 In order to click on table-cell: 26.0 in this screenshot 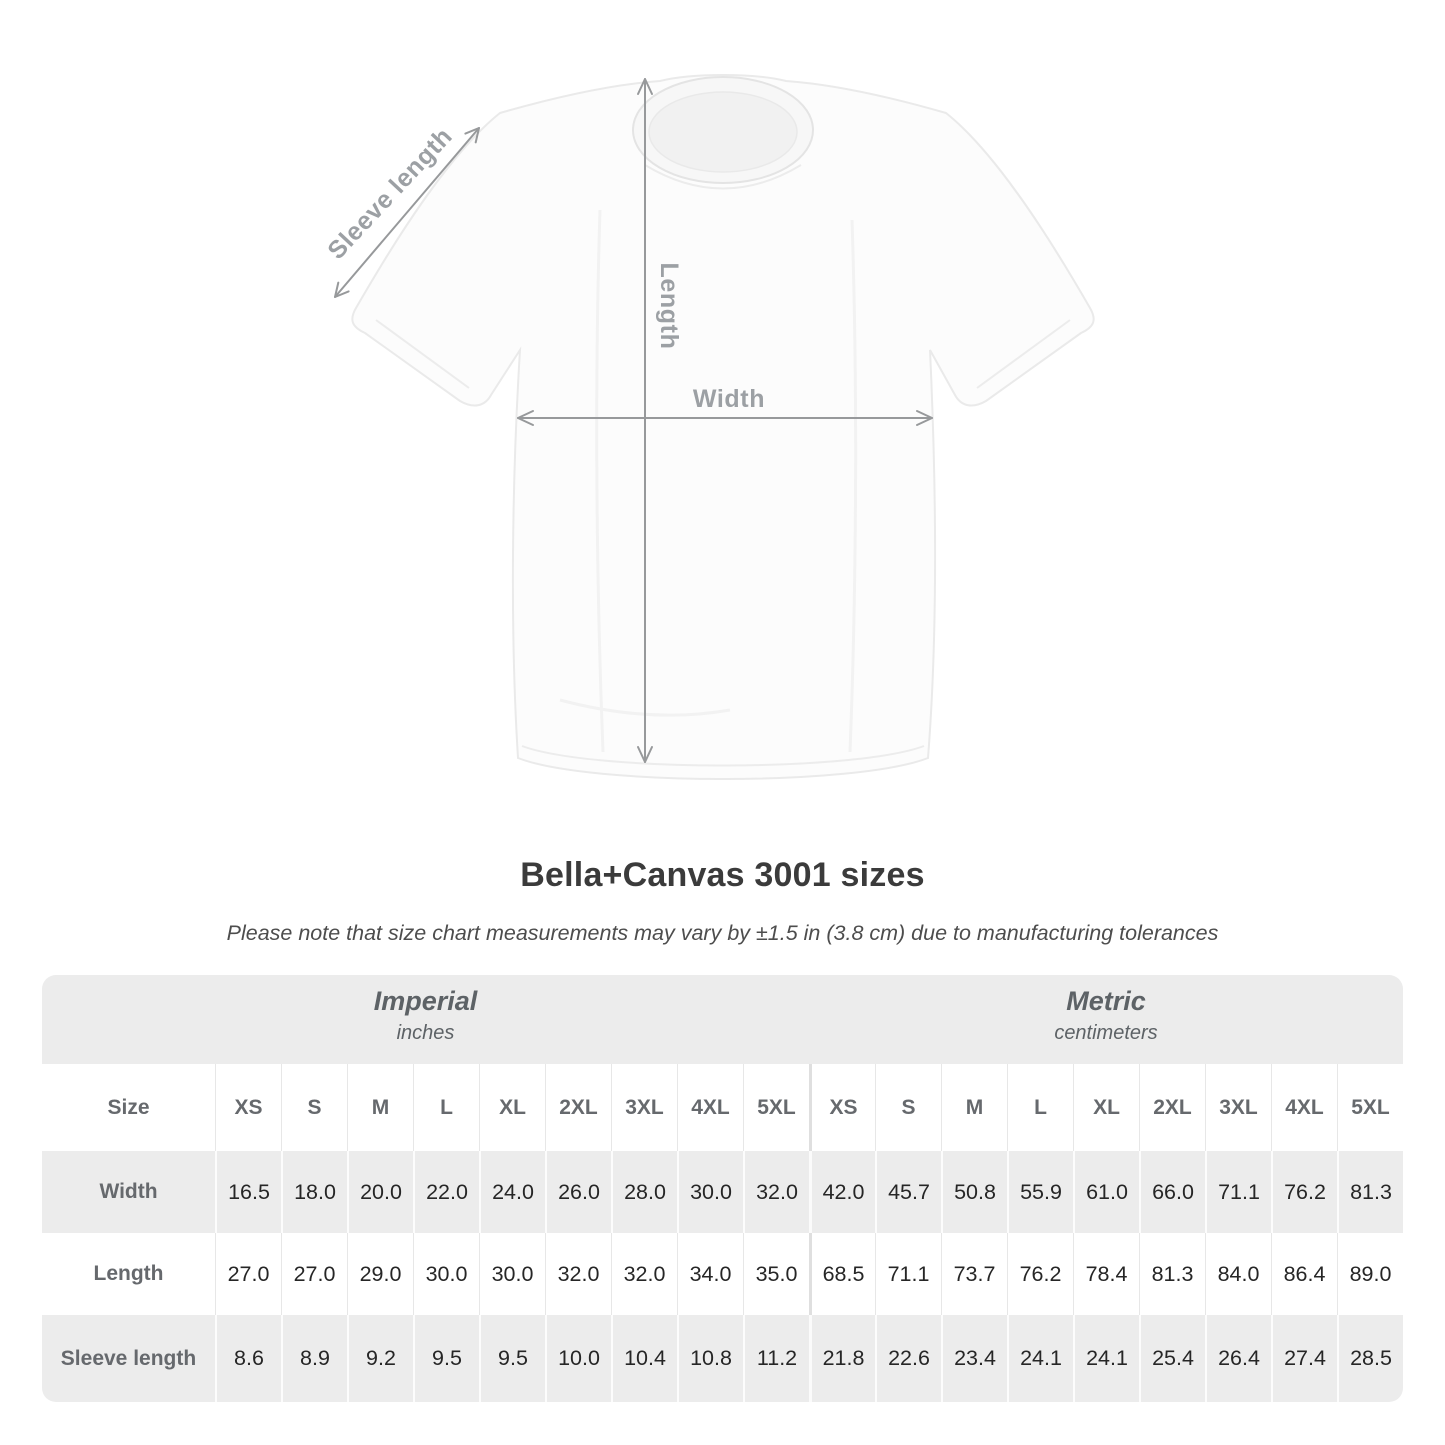, I will do `click(578, 1192)`.